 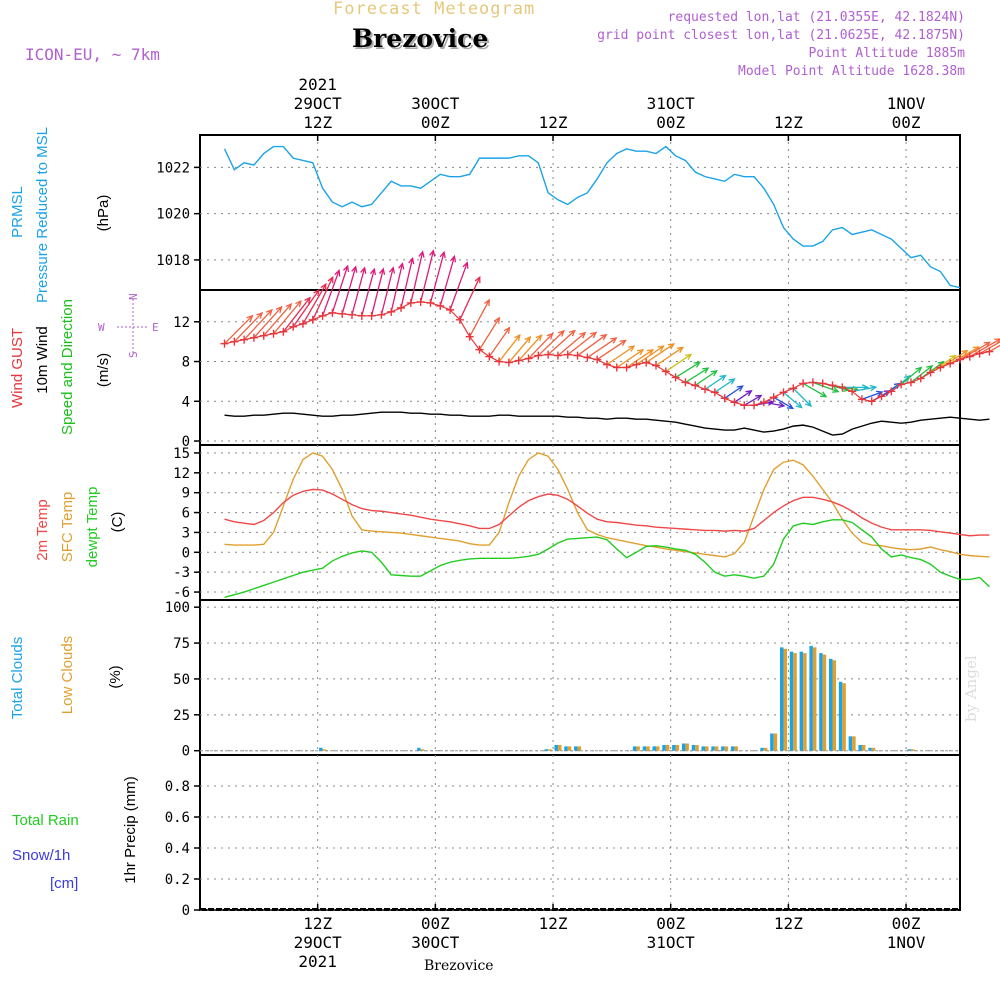 I want to click on y-tick-label: 1018, so click(x=173, y=261).